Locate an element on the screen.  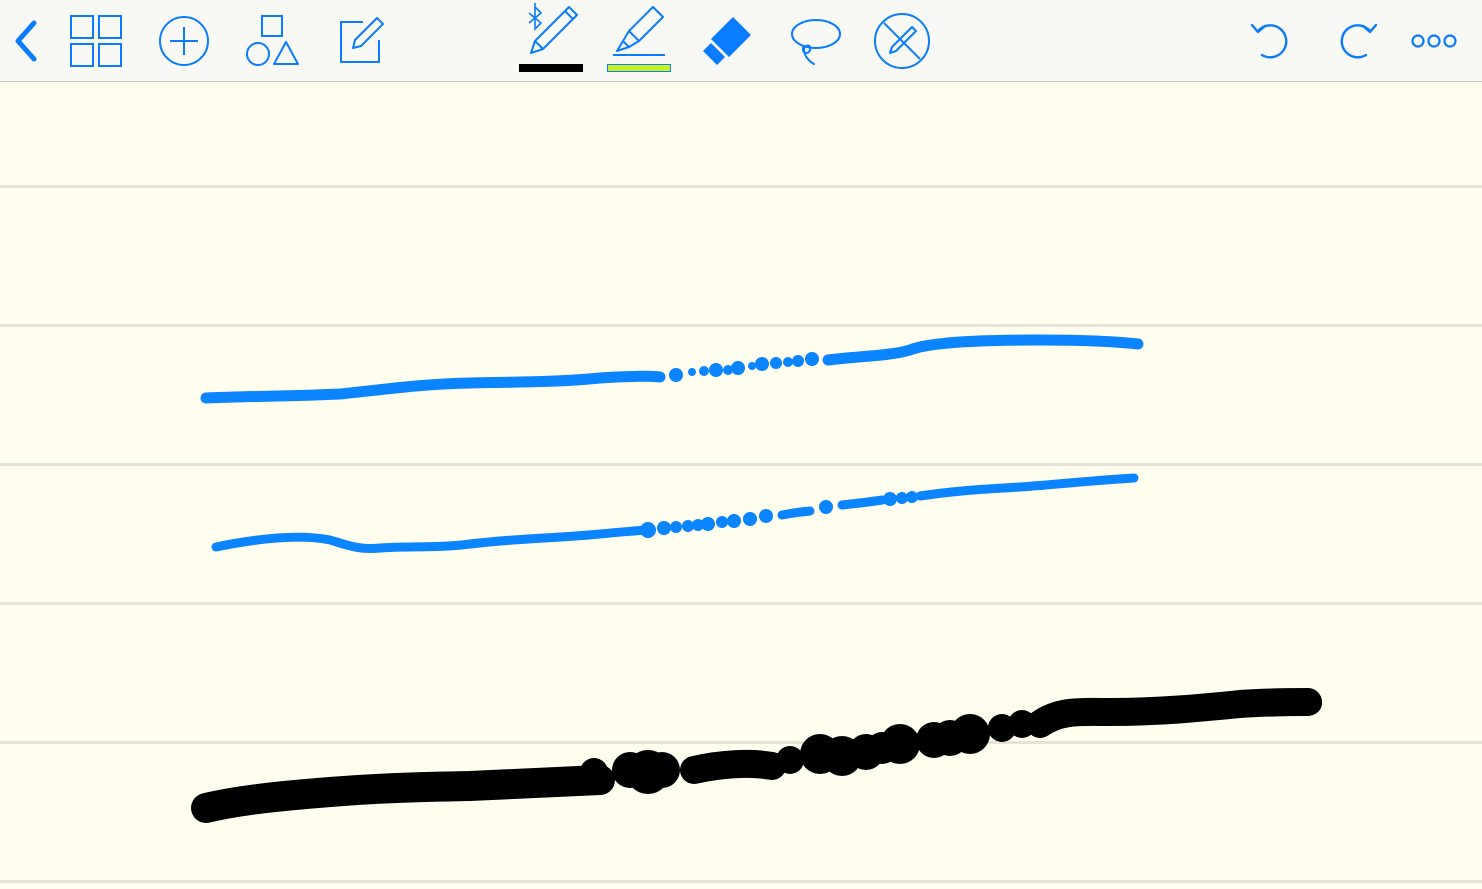
back-icon is located at coordinates (26, 40).